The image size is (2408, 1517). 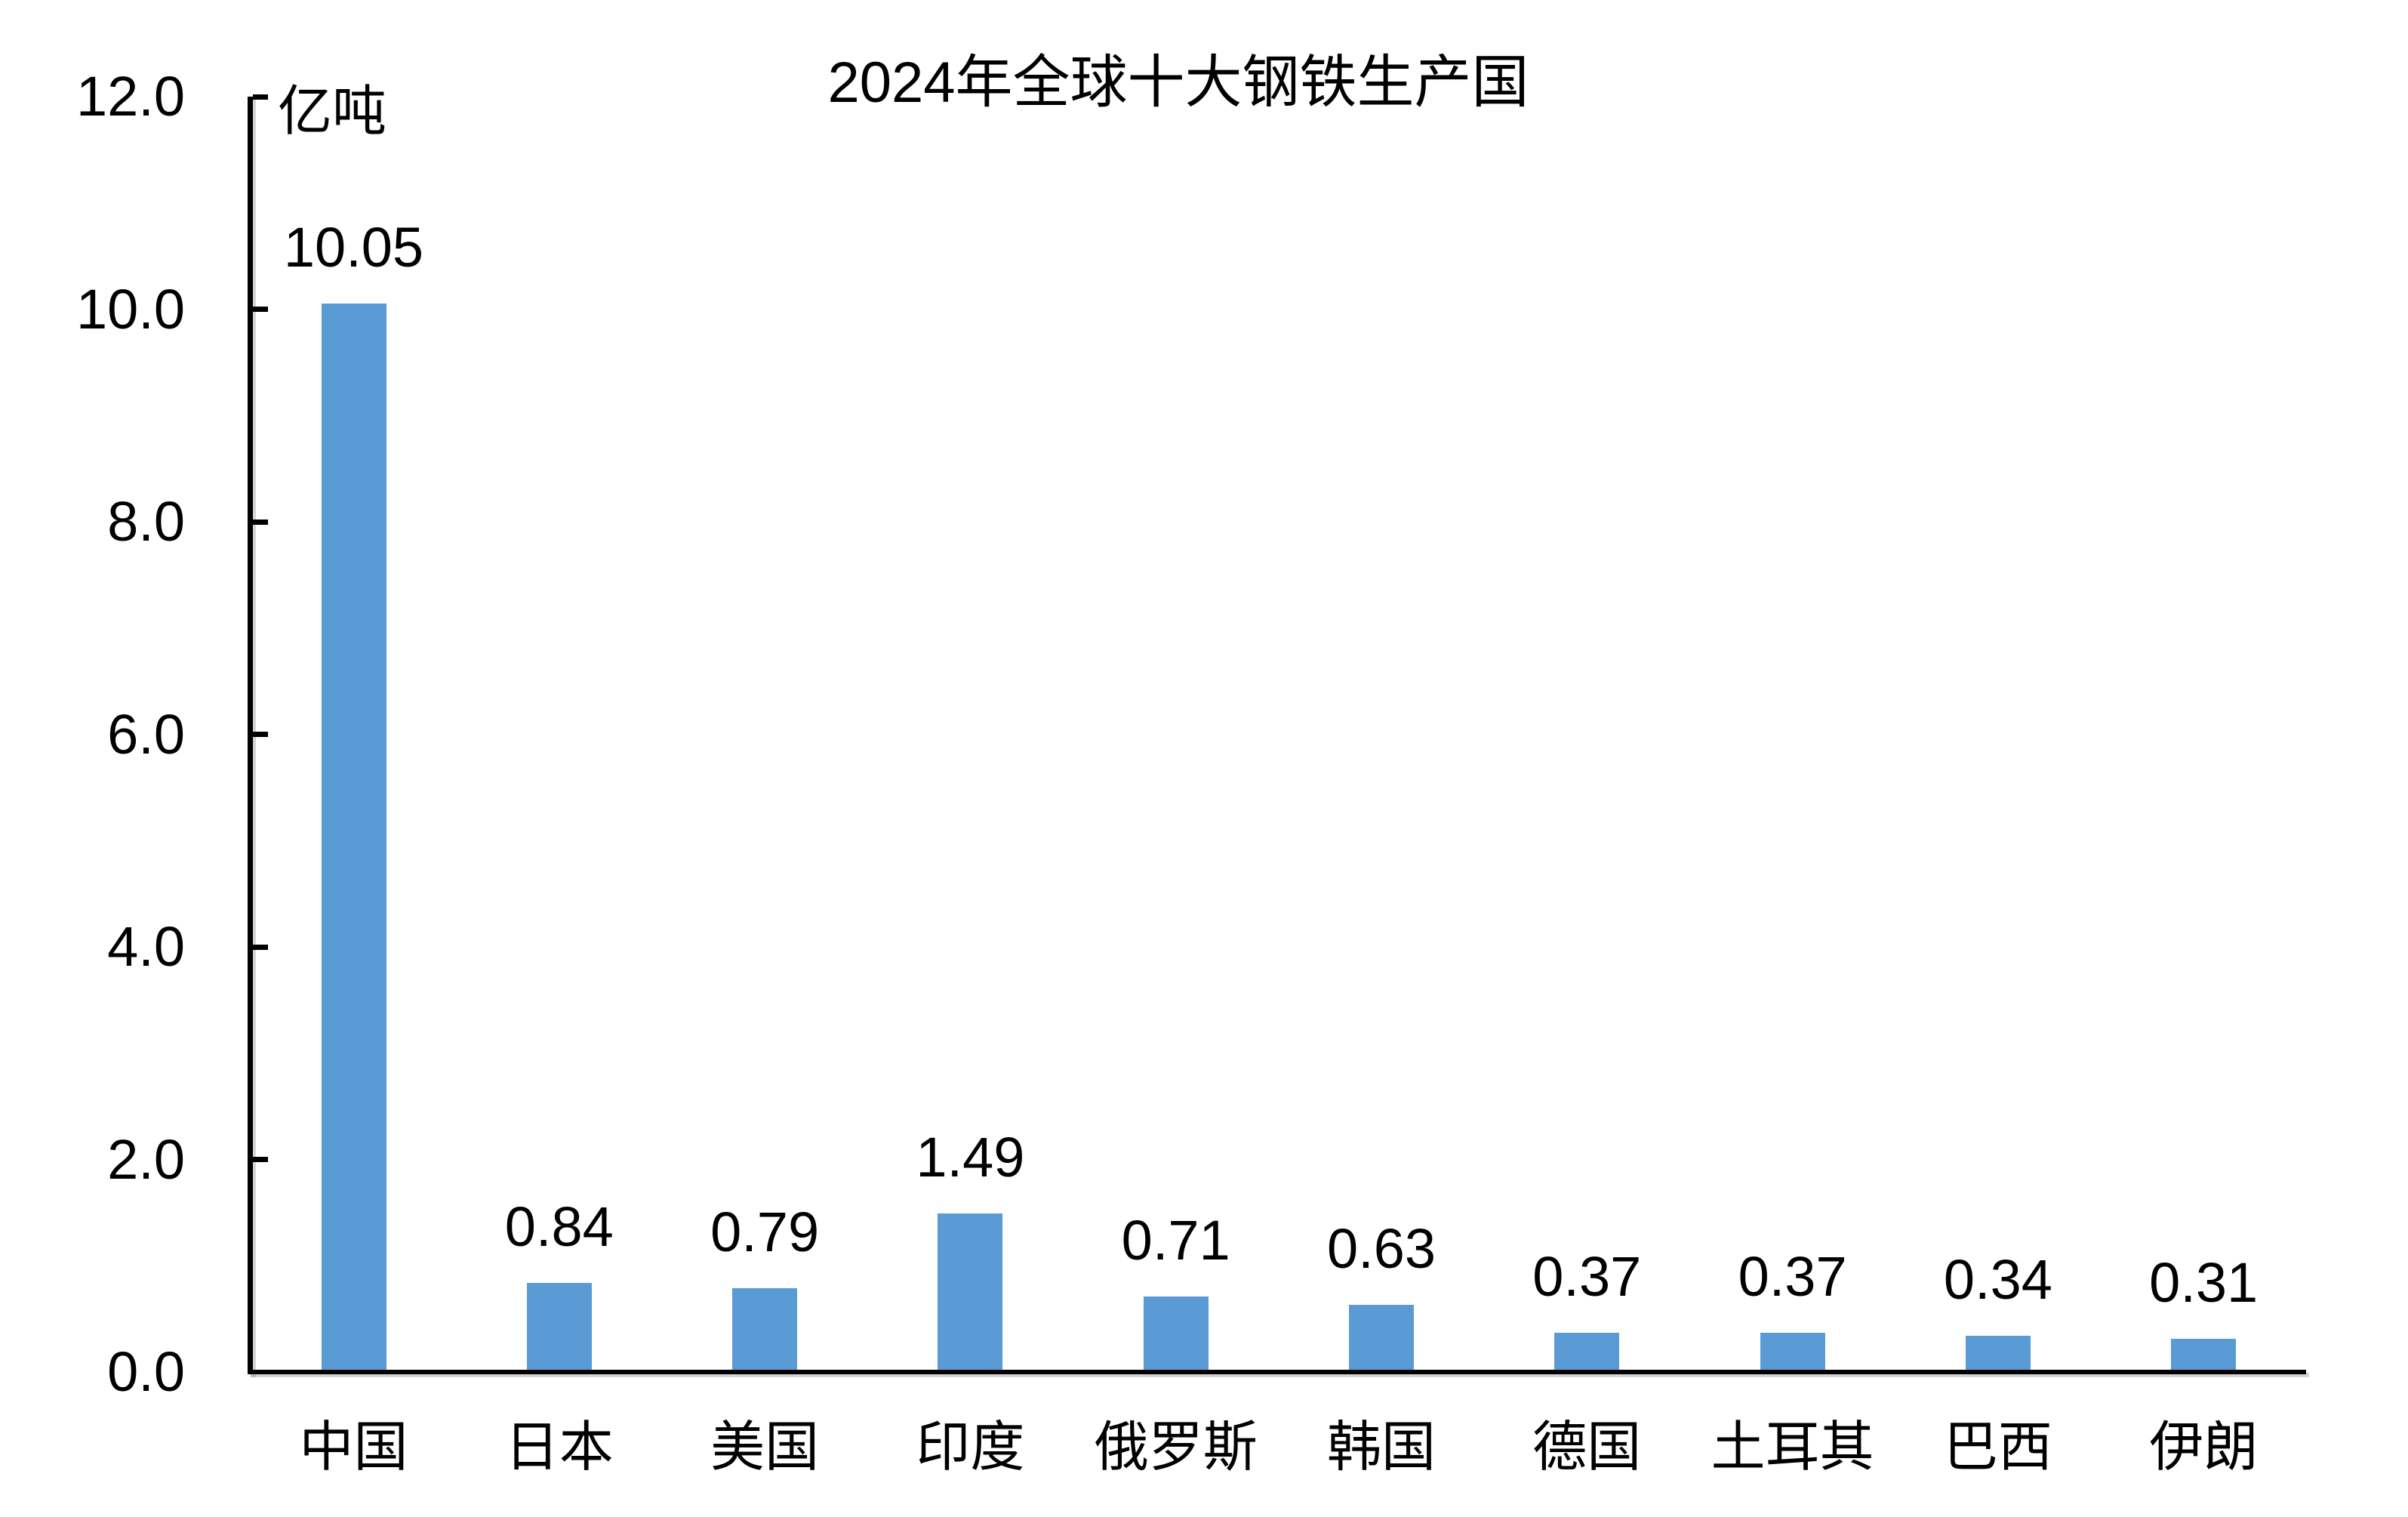 I want to click on x-axis-label: 伊朗, so click(x=2204, y=1447).